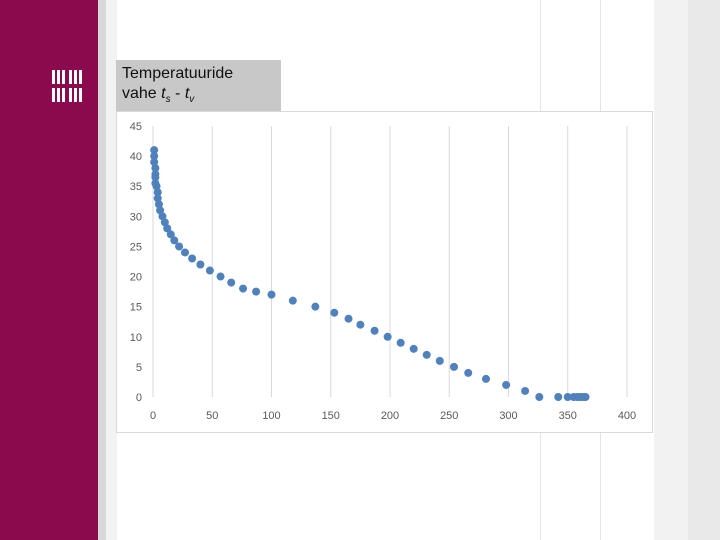  What do you see at coordinates (271, 416) in the screenshot?
I see `x-tick-label: 100` at bounding box center [271, 416].